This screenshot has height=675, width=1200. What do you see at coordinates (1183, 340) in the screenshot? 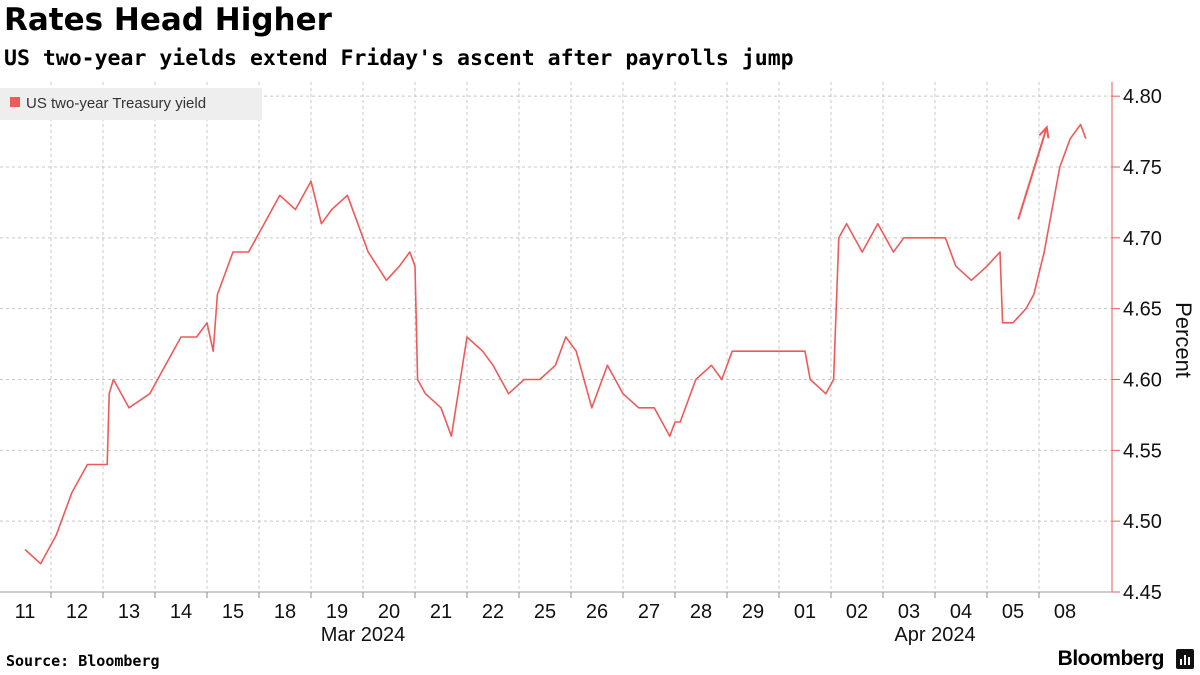
I see `y-axis-label: Percent` at bounding box center [1183, 340].